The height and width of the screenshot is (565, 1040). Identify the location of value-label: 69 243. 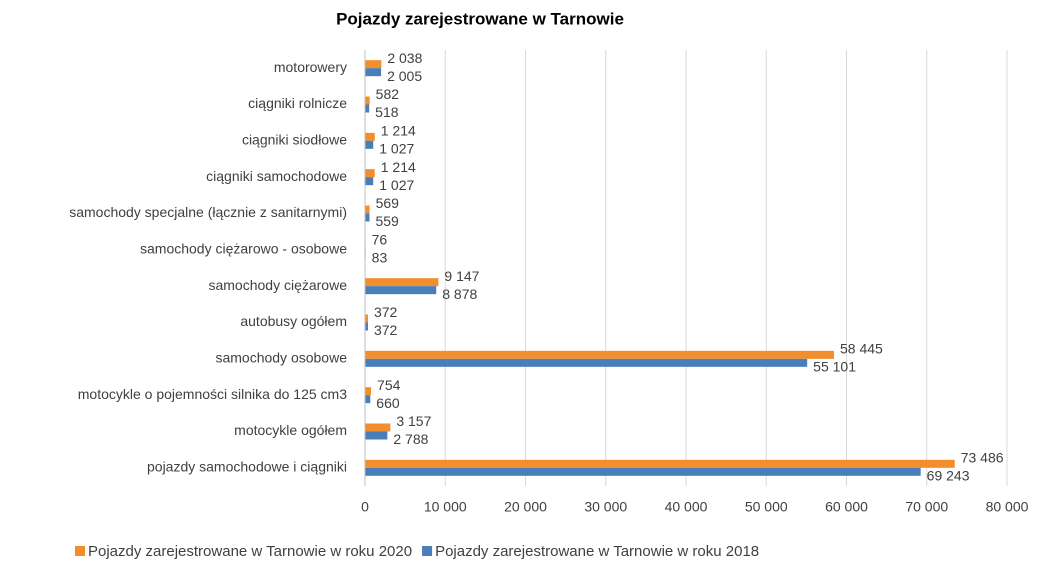
(948, 476).